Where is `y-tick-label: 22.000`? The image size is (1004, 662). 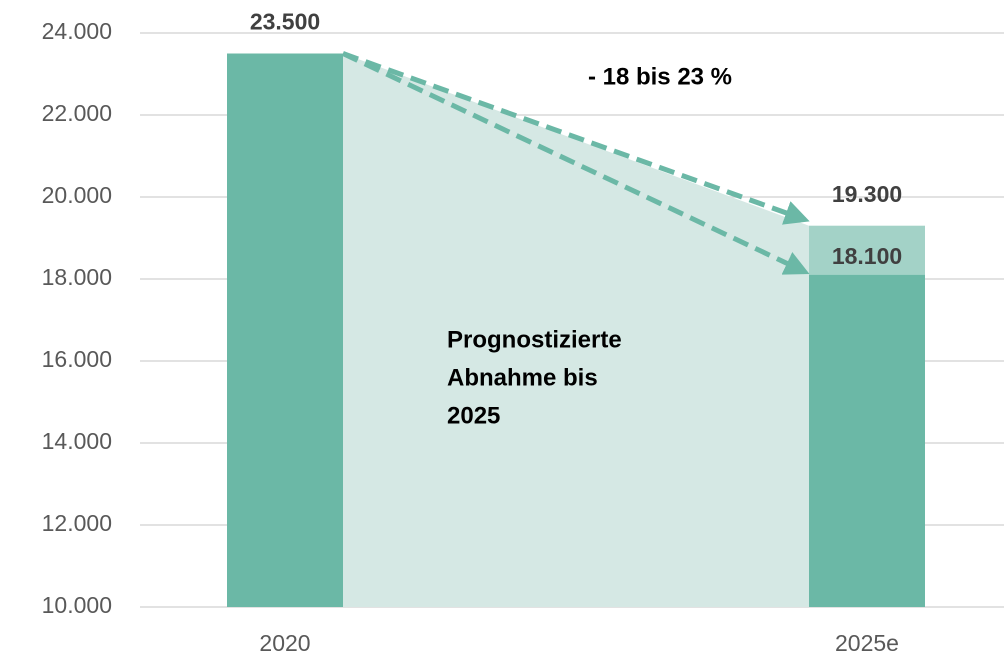 y-tick-label: 22.000 is located at coordinates (77, 113).